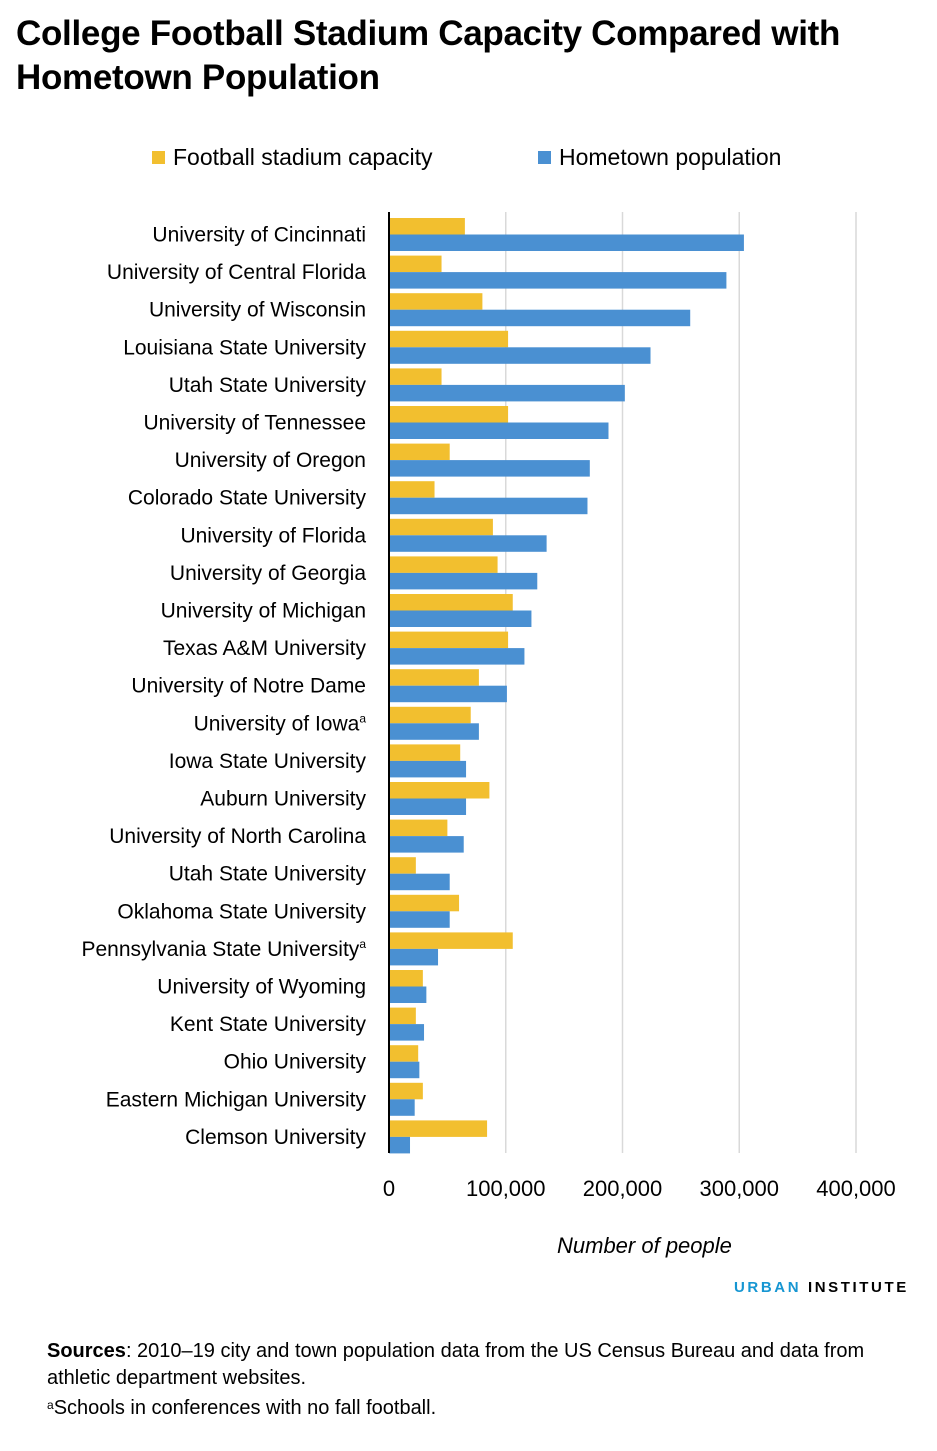 This screenshot has height=1451, width=937. Describe the element at coordinates (265, 648) in the screenshot. I see `category-label: Texas A&M University` at that location.